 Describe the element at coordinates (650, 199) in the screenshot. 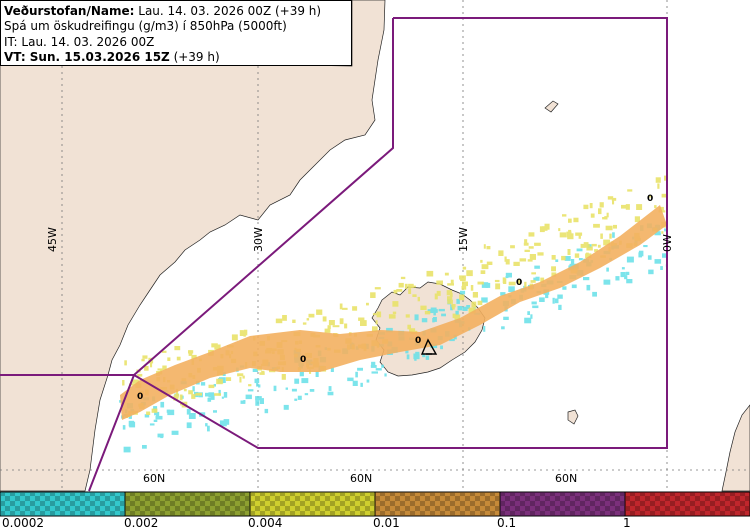

I see `contour-label: 0` at that location.